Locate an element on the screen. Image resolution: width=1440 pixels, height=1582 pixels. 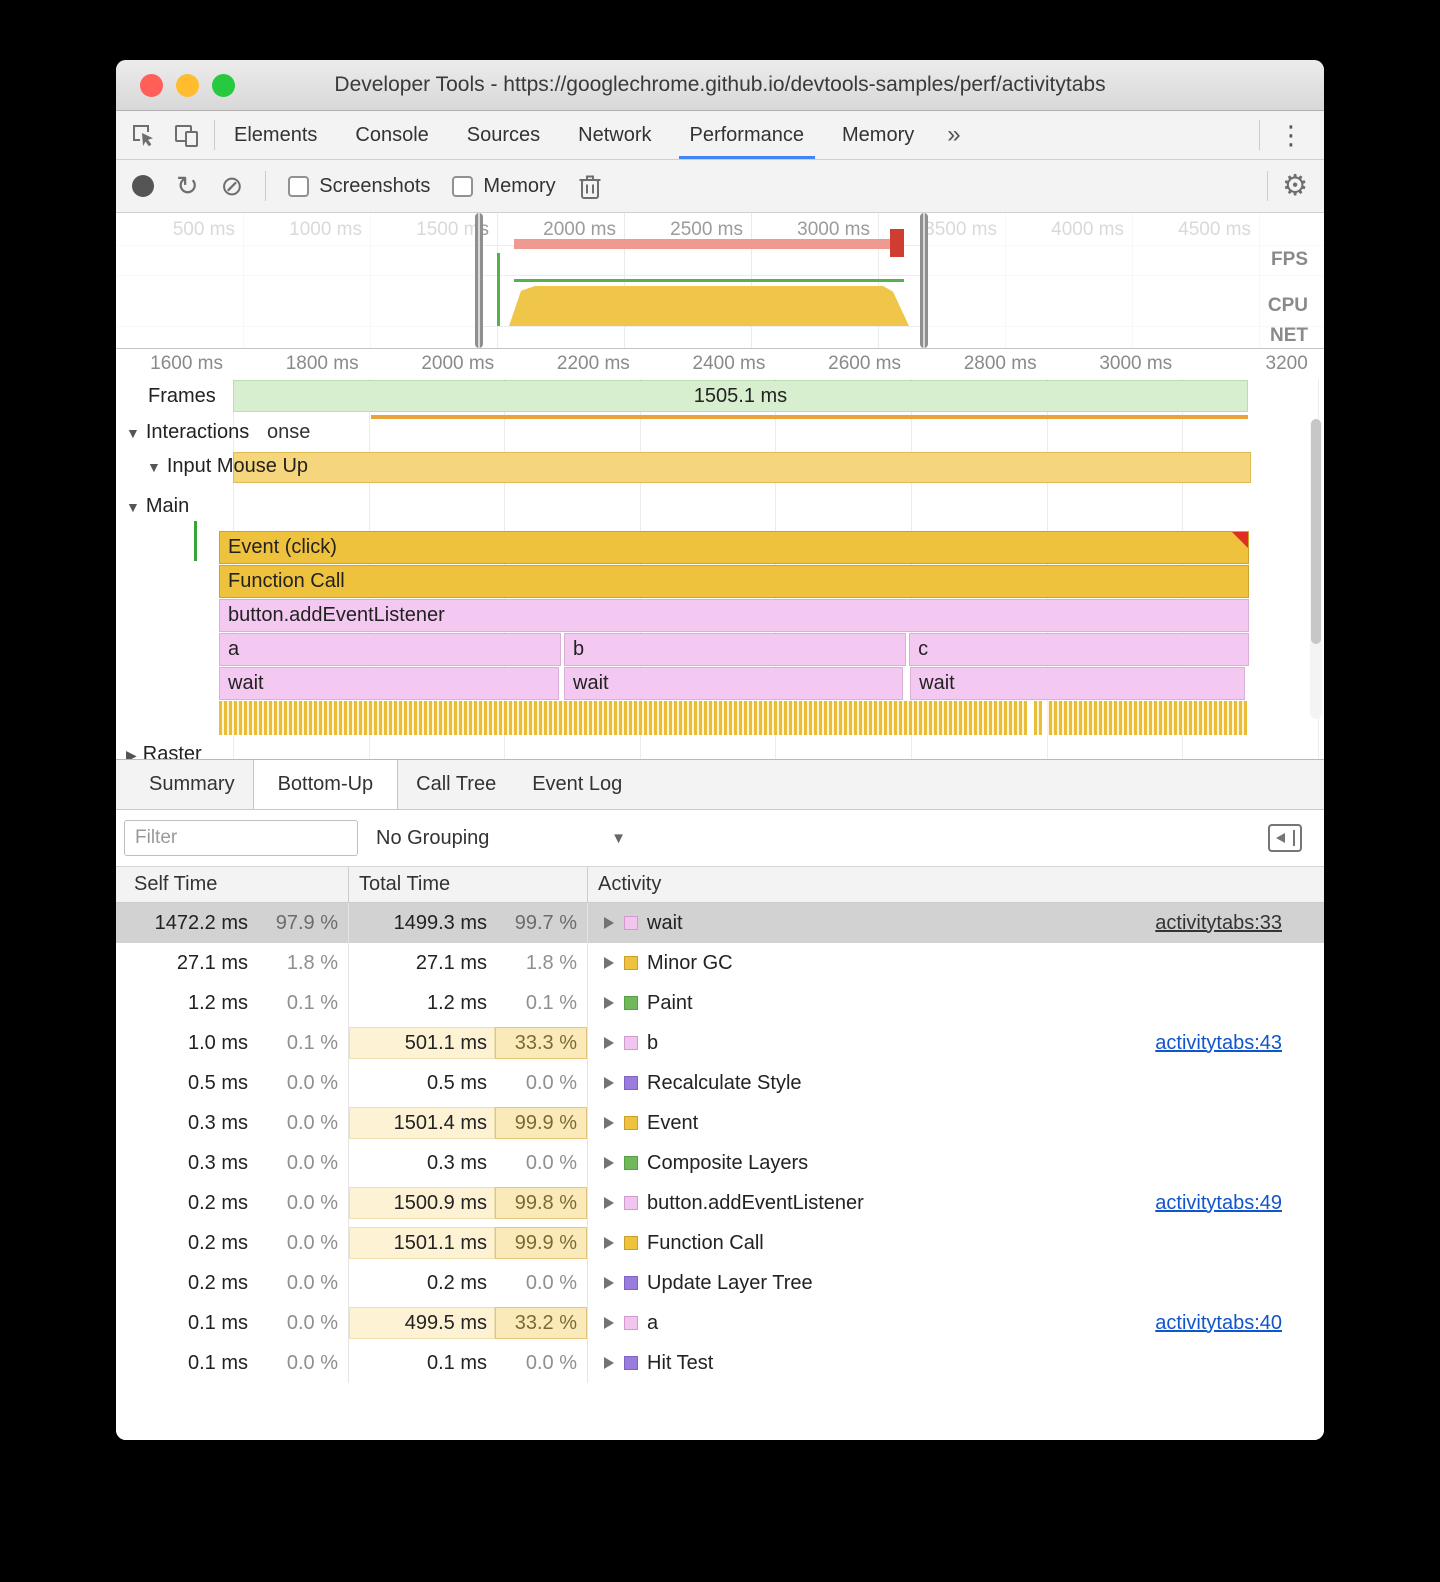
grouping-select: No Grouping ▼ is located at coordinates (501, 838).